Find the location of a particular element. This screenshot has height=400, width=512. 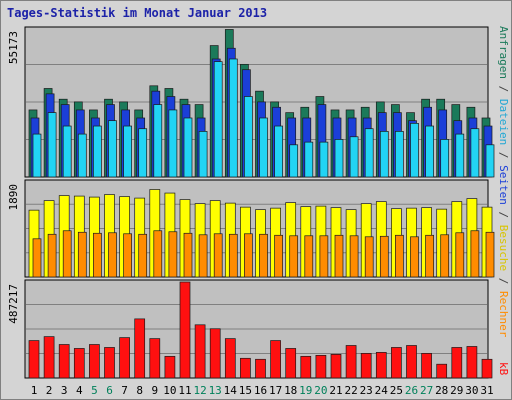

x-tick-day-25: 25 is located at coordinates (396, 390).